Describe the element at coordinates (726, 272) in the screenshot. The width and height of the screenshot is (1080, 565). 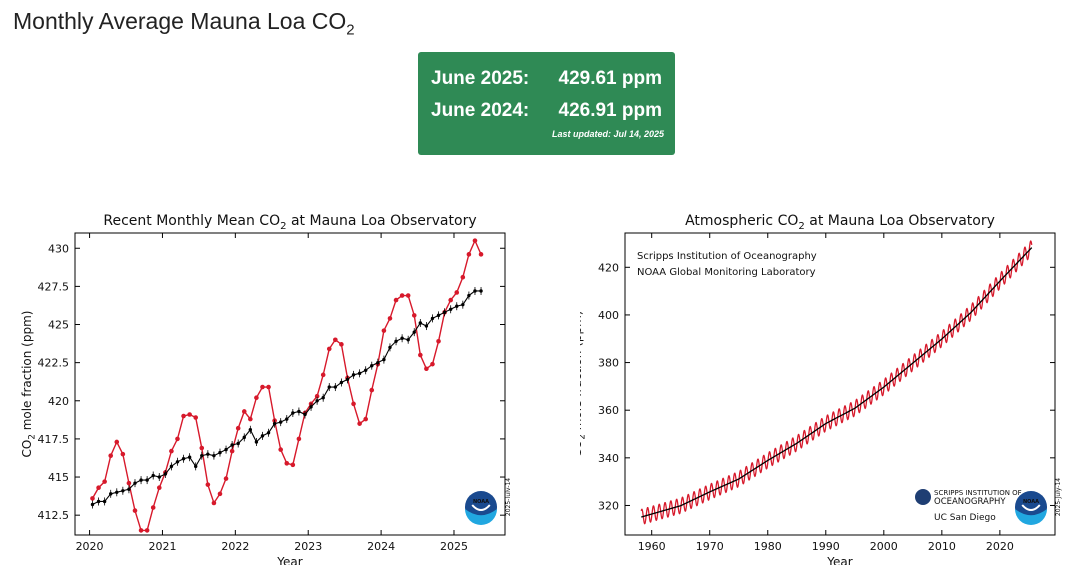
I see `annotation-line-2: NOAA Global Monitoring Laboratory` at that location.